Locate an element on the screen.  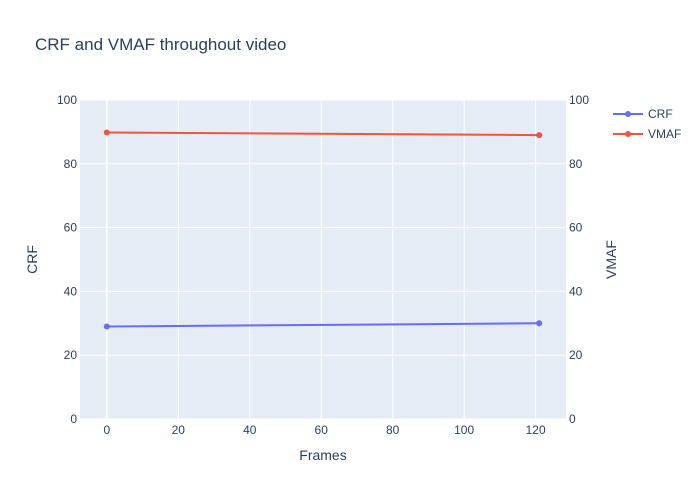
series-line-vmaf is located at coordinates (323, 134).